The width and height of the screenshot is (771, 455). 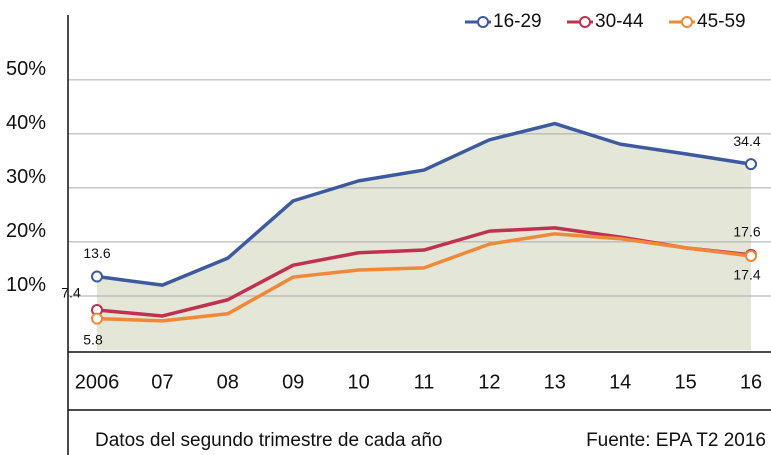 I want to click on x-tick-label: 14, so click(x=620, y=382).